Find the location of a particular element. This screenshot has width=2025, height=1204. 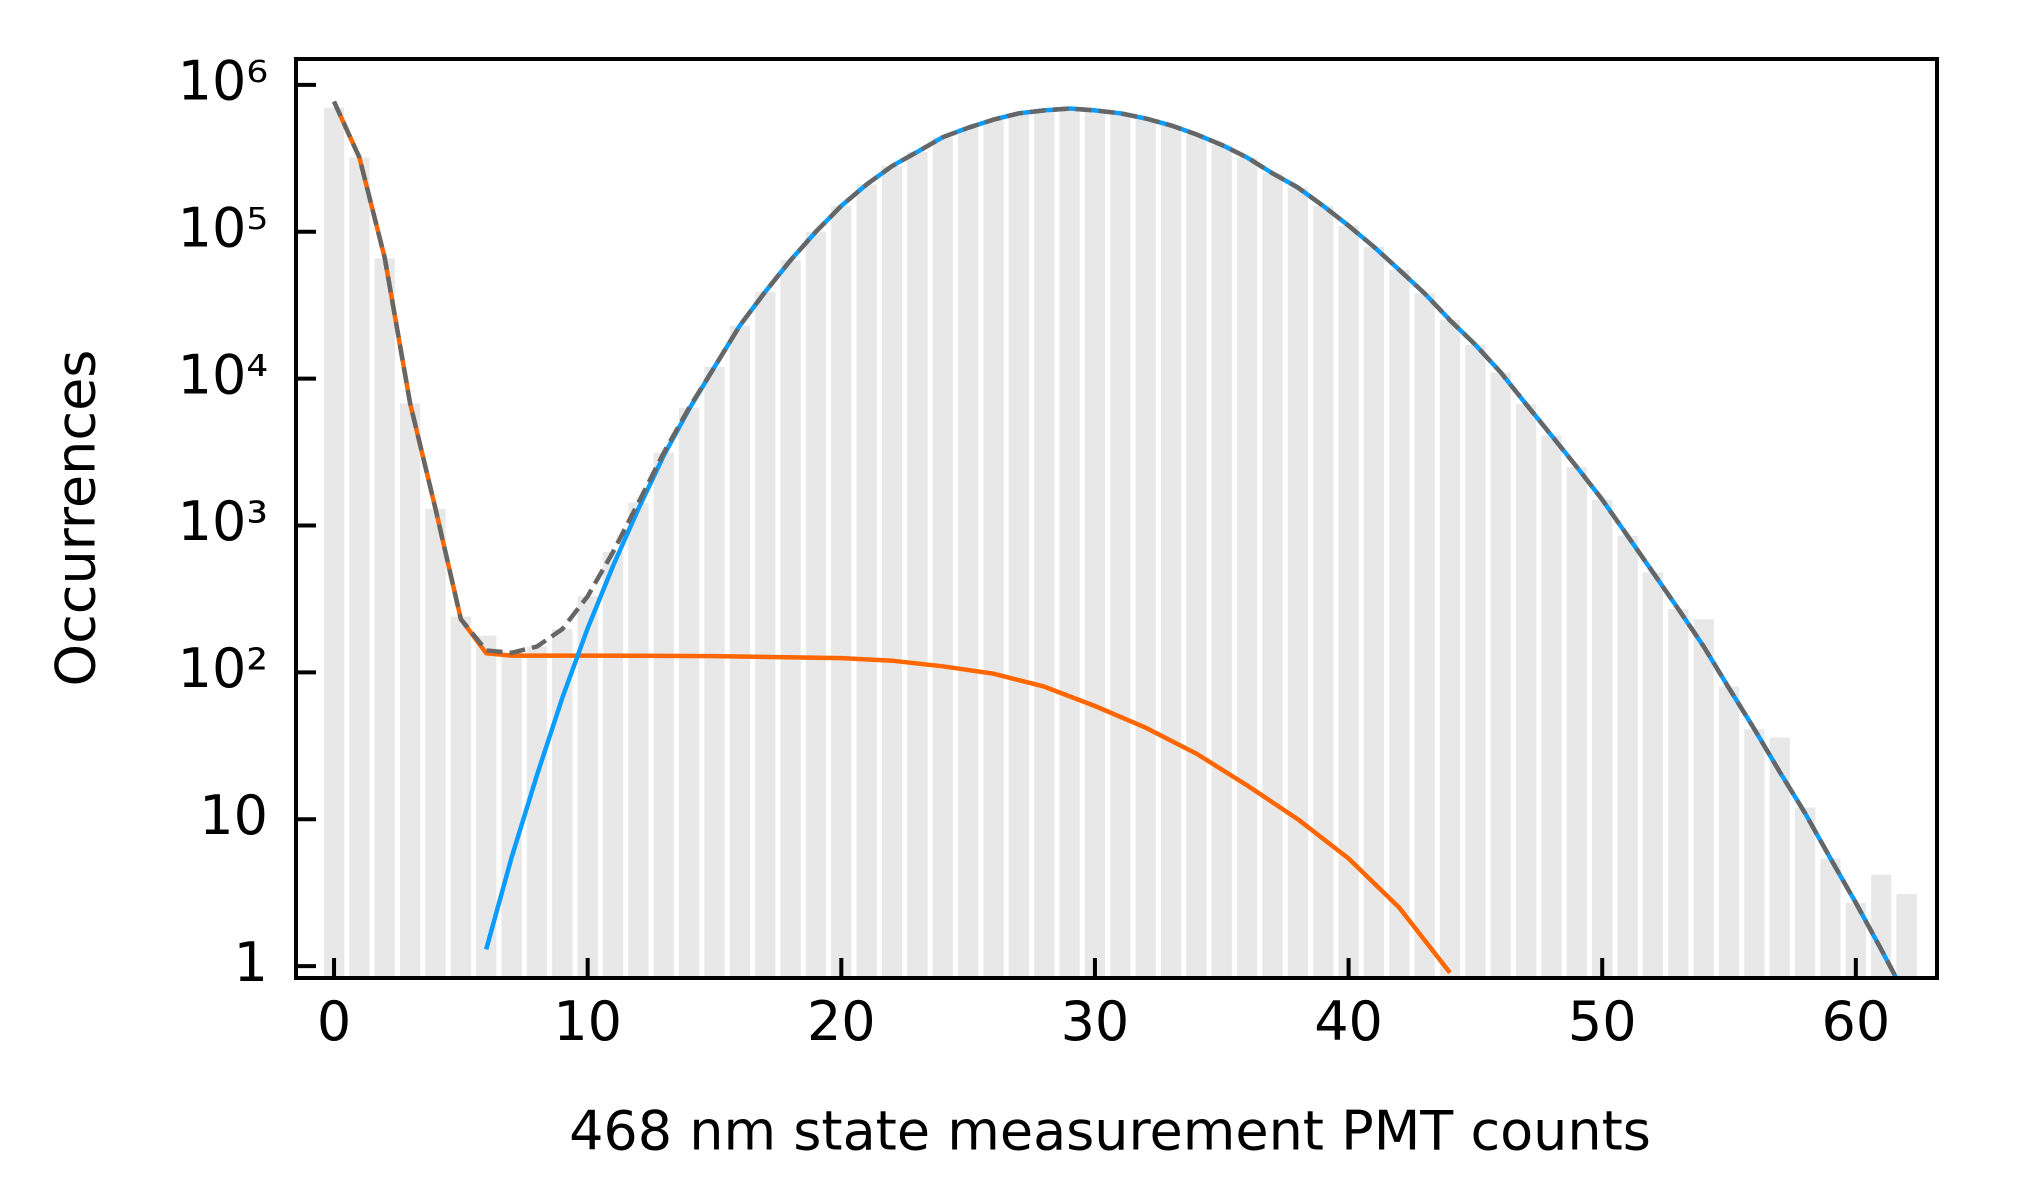

x-axis-label: 468 nm state measurement PMT counts is located at coordinates (1110, 1131).